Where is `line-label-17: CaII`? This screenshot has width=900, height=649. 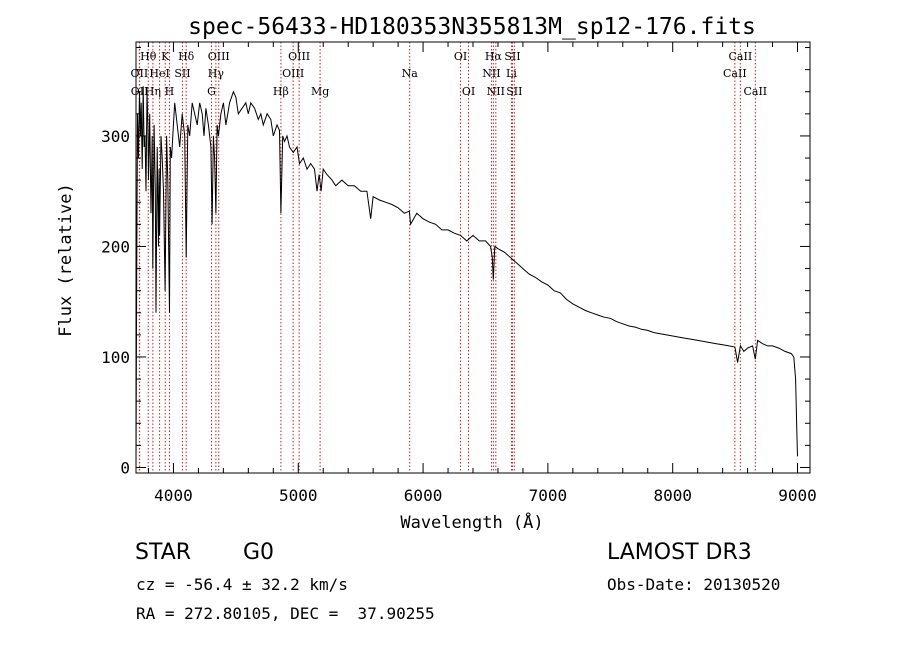
line-label-17: CaII is located at coordinates (735, 73).